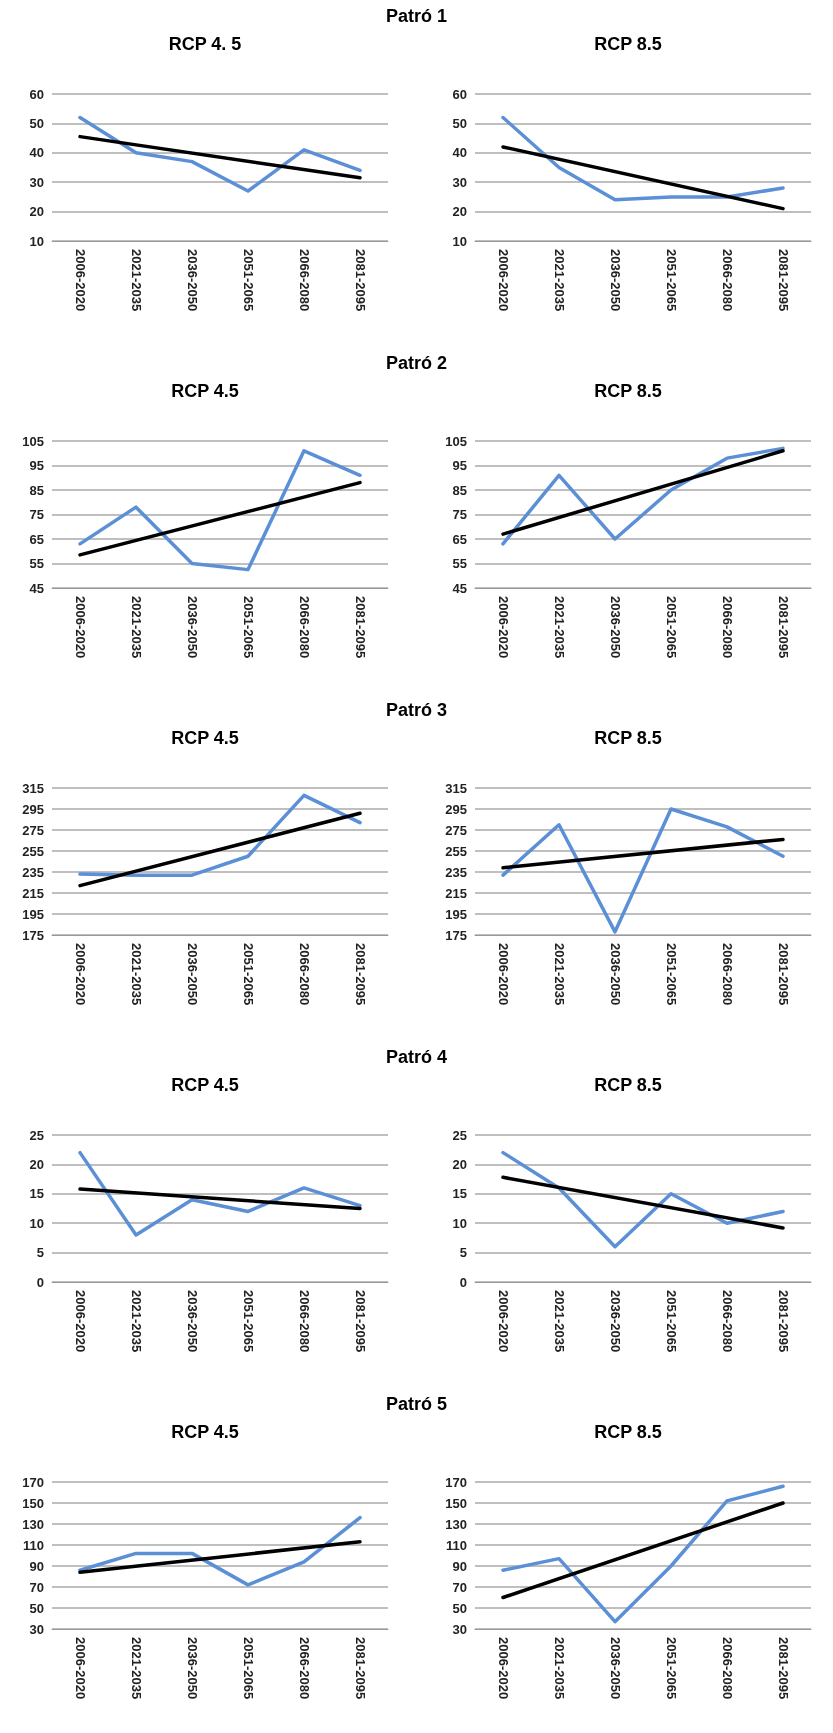 The height and width of the screenshot is (1733, 833). What do you see at coordinates (459, 514) in the screenshot?
I see `y-tick-label: 75` at bounding box center [459, 514].